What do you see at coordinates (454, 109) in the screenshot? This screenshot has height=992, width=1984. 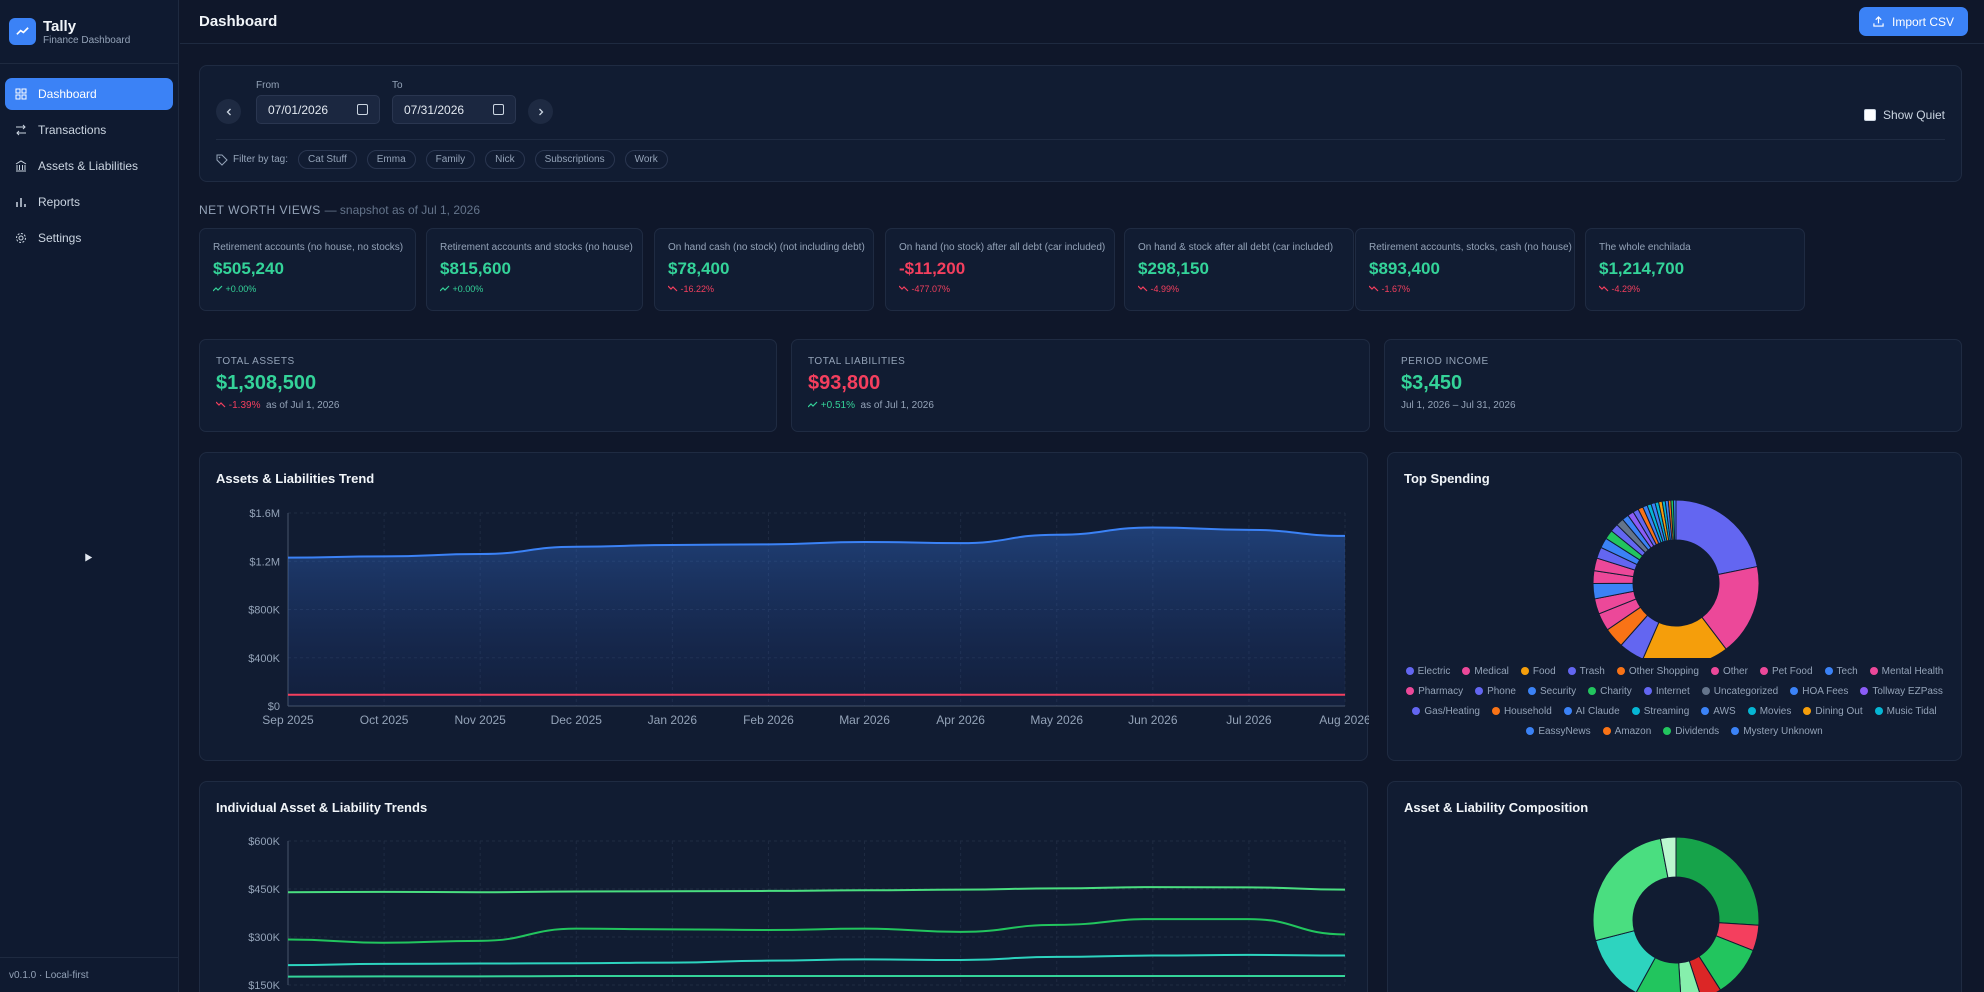 I see `to-date-input: 07/31/2026` at bounding box center [454, 109].